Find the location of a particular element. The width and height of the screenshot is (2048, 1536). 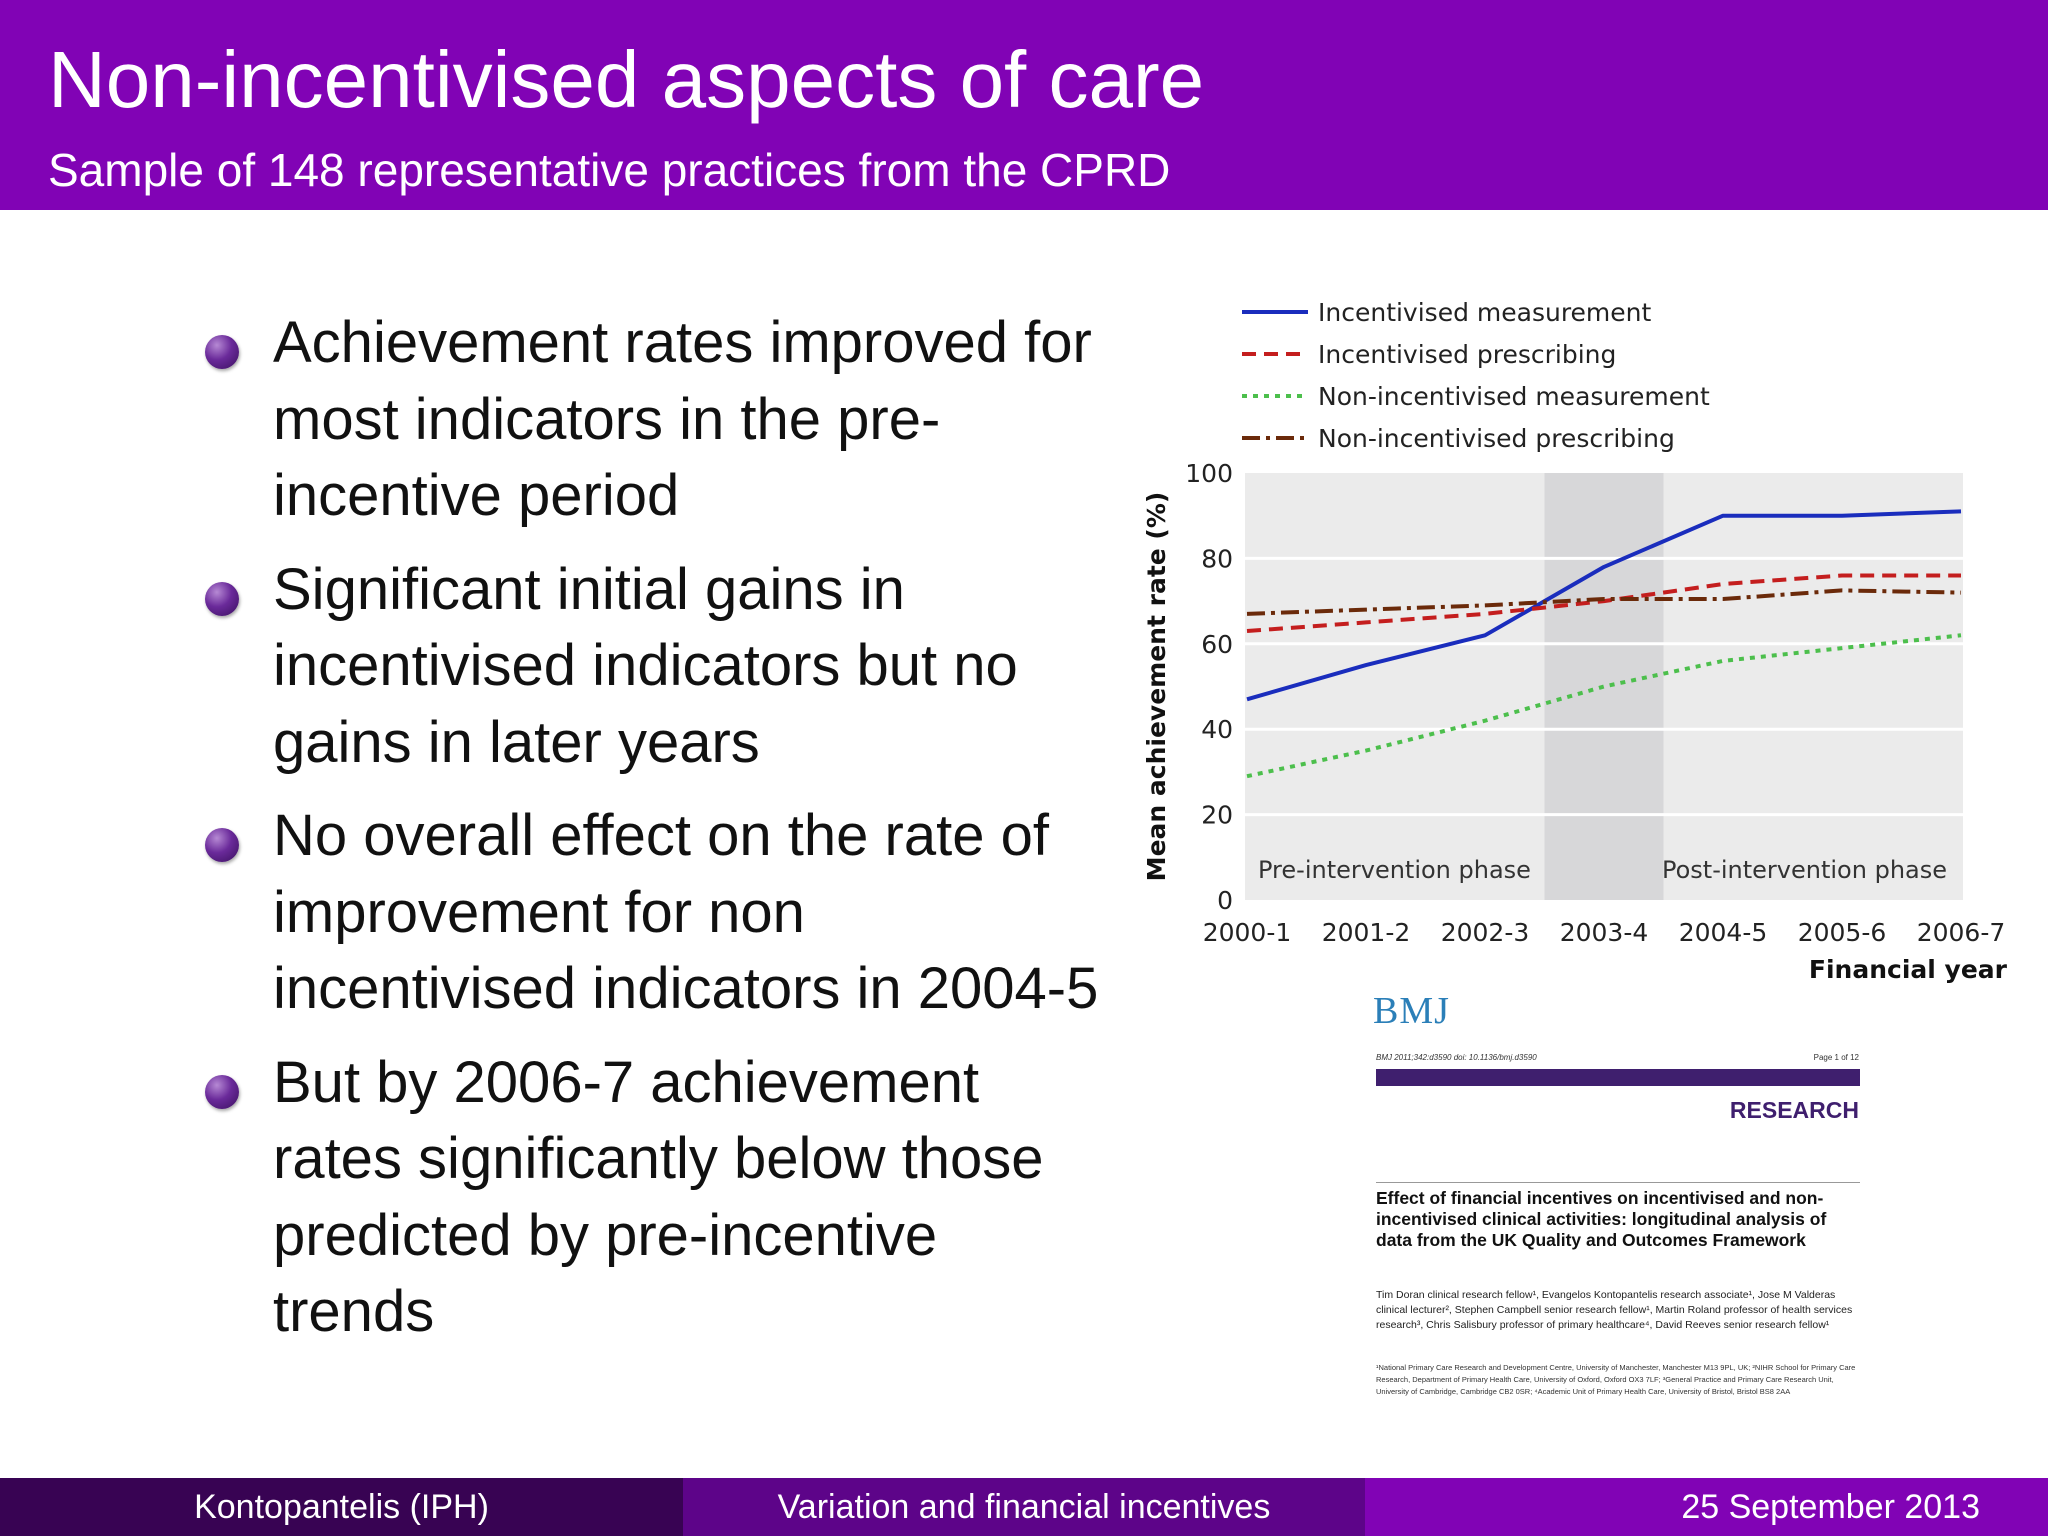

slide-title: Non-incentivised aspects of care is located at coordinates (626, 79).